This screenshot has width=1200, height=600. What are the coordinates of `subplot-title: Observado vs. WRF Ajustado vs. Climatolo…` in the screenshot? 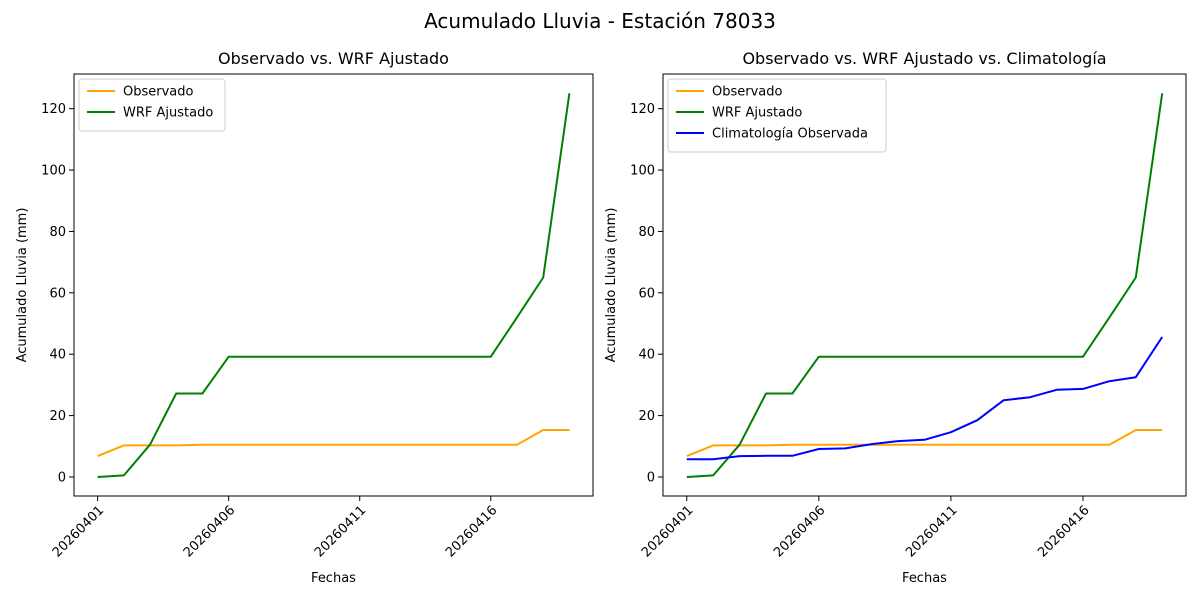 It's located at (924, 58).